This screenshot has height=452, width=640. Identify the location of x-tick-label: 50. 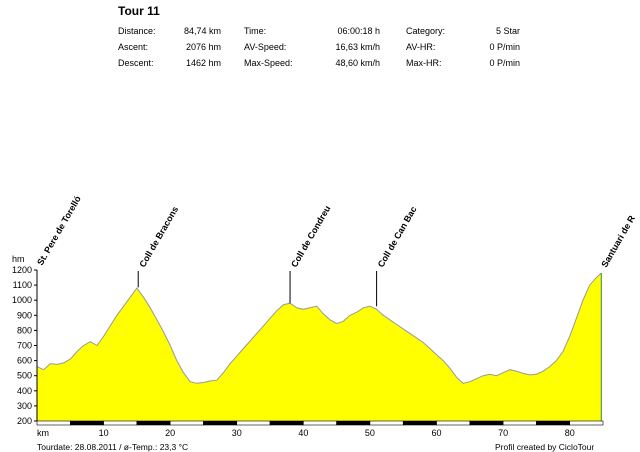
(370, 433).